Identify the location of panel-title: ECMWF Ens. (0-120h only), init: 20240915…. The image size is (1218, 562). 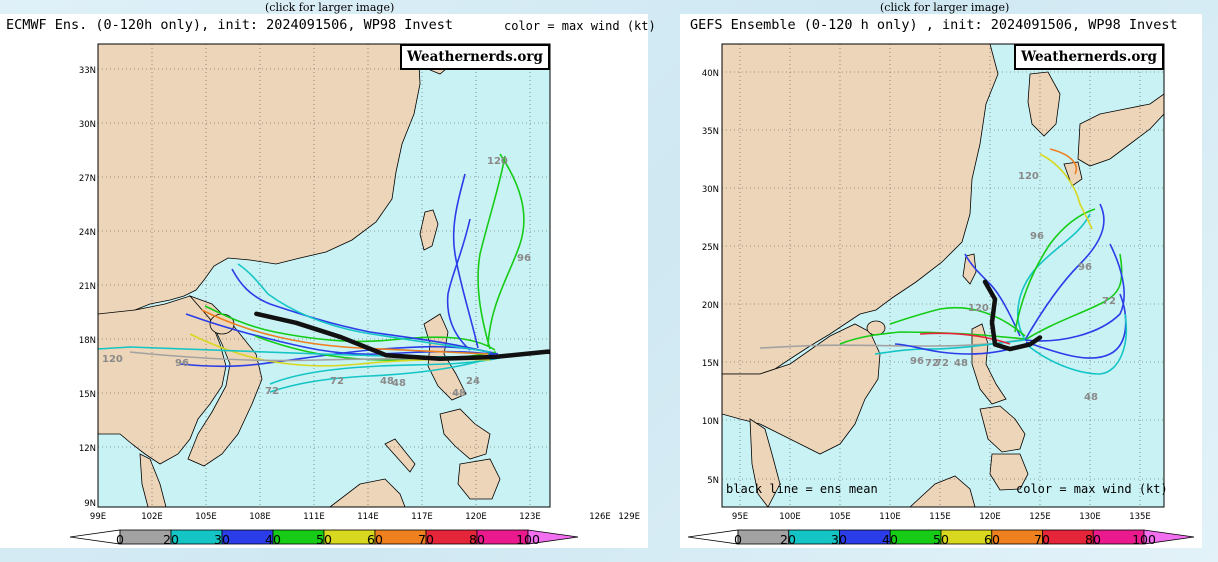
(230, 25).